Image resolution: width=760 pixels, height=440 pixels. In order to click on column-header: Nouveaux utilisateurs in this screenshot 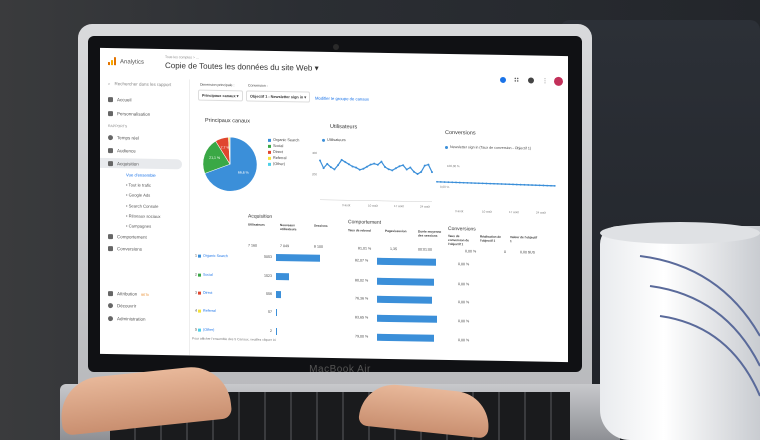, I will do `click(288, 227)`.